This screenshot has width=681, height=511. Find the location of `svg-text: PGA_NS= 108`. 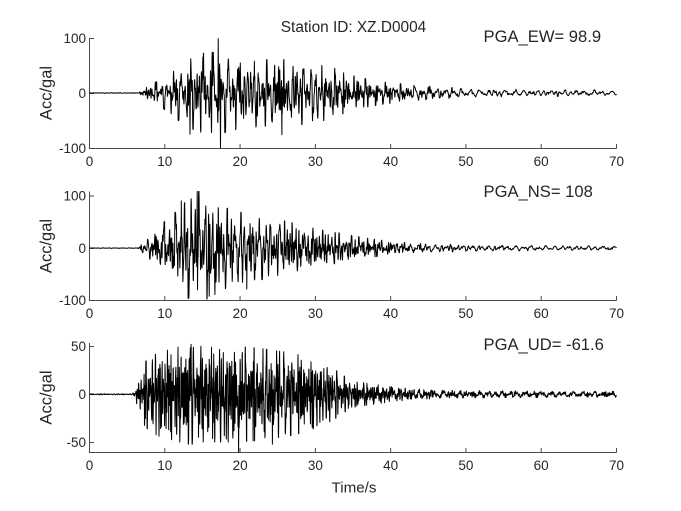

svg-text: PGA_NS= 108 is located at coordinates (538, 191).